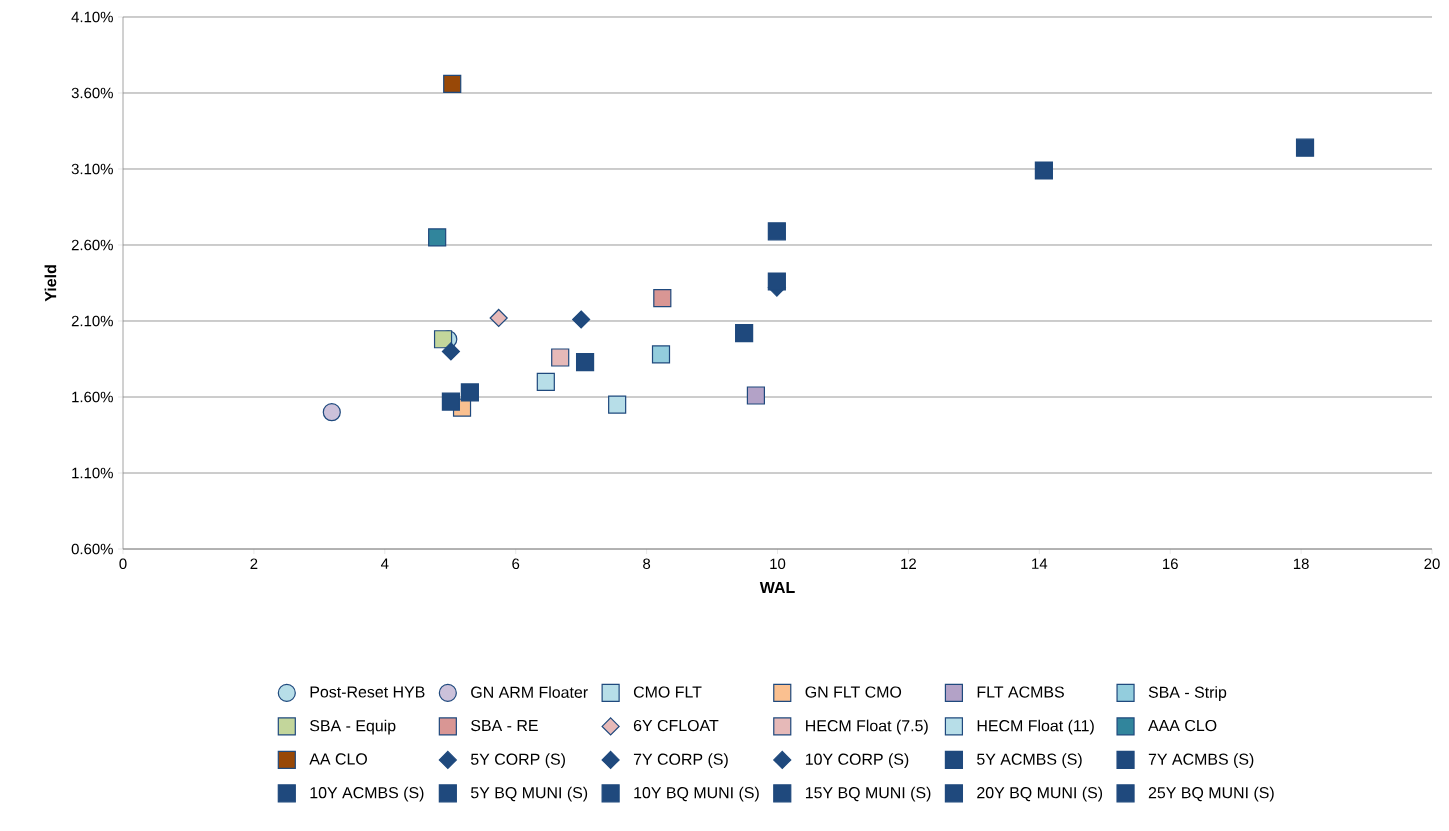 This screenshot has height=831, width=1449. What do you see at coordinates (1211, 794) in the screenshot?
I see `legend-label: 25Y BQ MUNI (S)` at bounding box center [1211, 794].